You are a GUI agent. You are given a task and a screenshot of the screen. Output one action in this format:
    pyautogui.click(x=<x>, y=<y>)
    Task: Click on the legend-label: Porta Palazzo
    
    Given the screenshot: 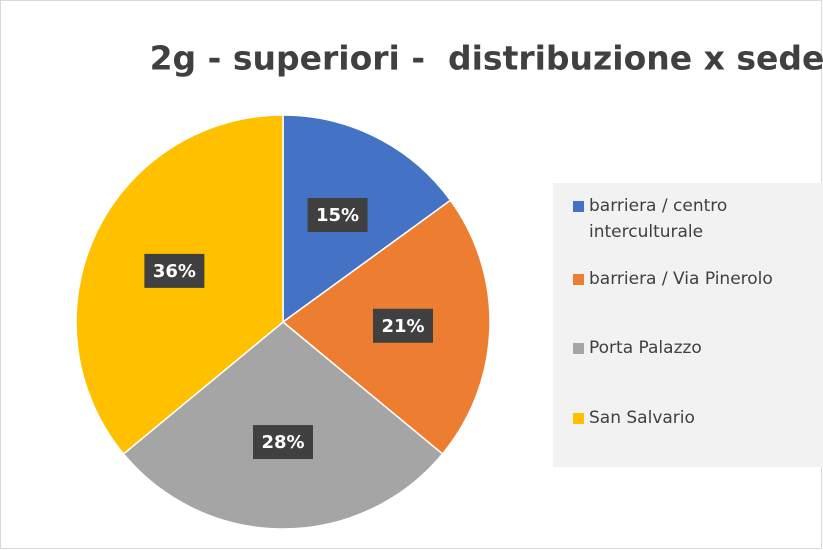 What is the action you would take?
    pyautogui.click(x=645, y=348)
    